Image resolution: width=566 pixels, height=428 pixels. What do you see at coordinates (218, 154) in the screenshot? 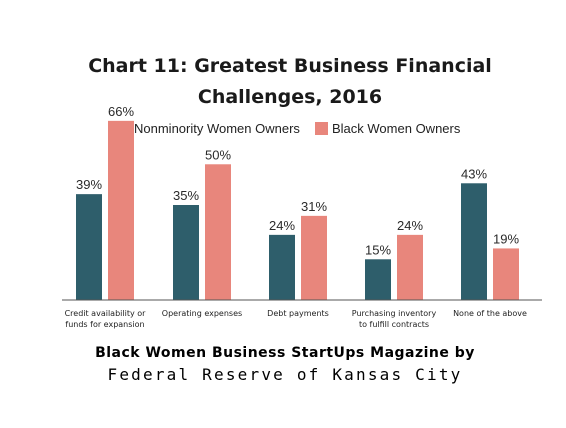
I see `value-label-black-women-1: 50%` at bounding box center [218, 154].